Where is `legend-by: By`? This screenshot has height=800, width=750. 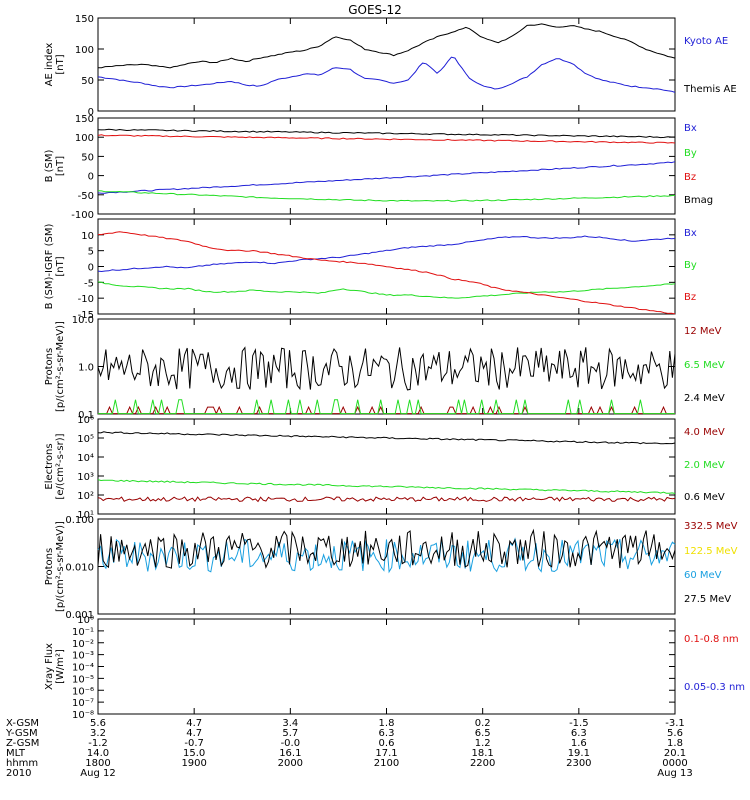 legend-by: By is located at coordinates (690, 265).